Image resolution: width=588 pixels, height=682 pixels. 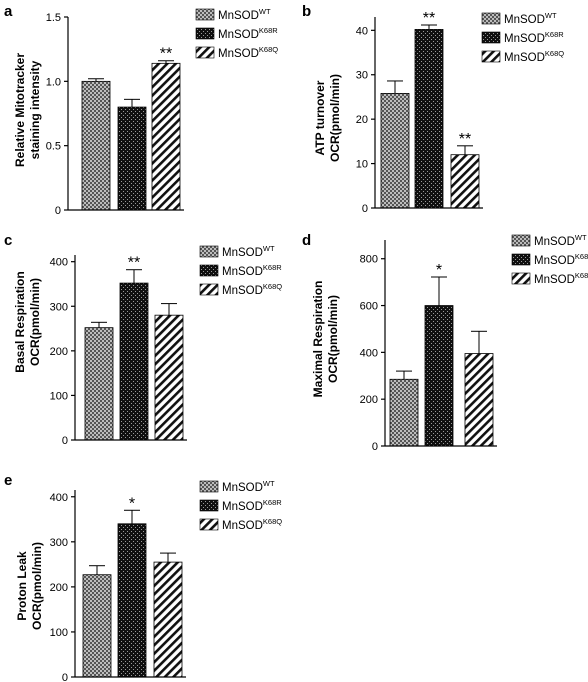 What do you see at coordinates (362, 165) in the screenshot?
I see `y-tick-label: 10` at bounding box center [362, 165].